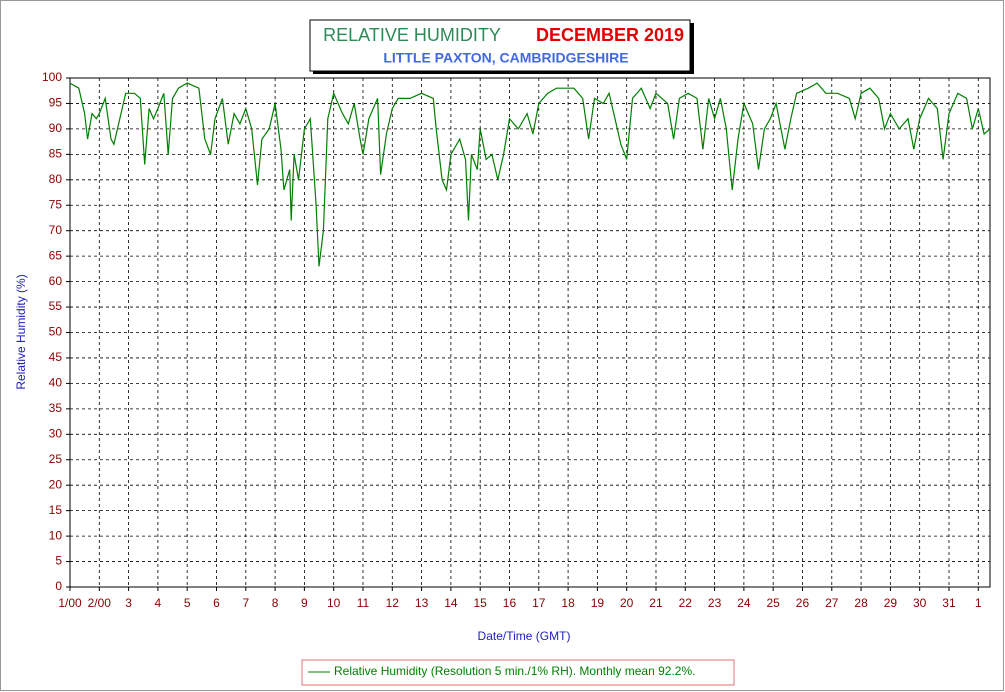  I want to click on x-tick-label: 22, so click(686, 603).